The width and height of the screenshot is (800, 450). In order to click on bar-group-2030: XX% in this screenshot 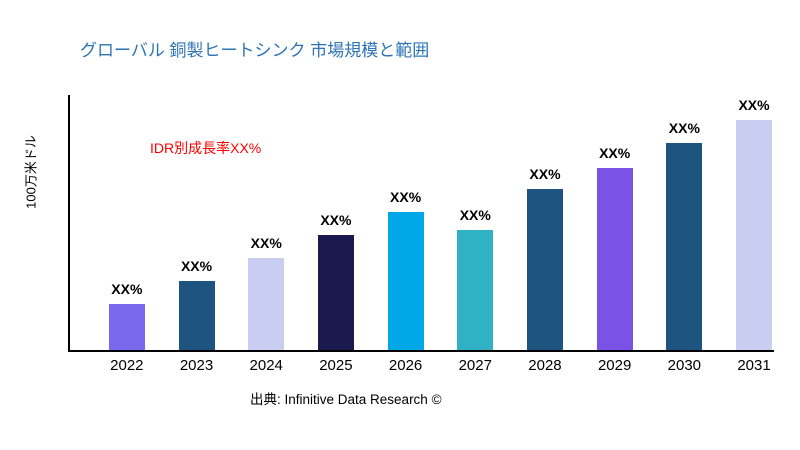, I will do `click(685, 235)`.